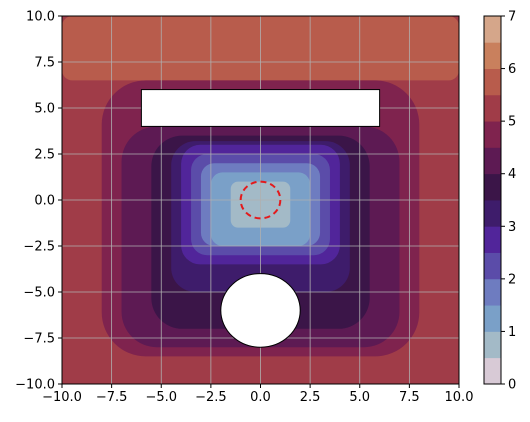 This screenshot has width=530, height=422. I want to click on colorbar-tick-label-4: 4, so click(512, 174).